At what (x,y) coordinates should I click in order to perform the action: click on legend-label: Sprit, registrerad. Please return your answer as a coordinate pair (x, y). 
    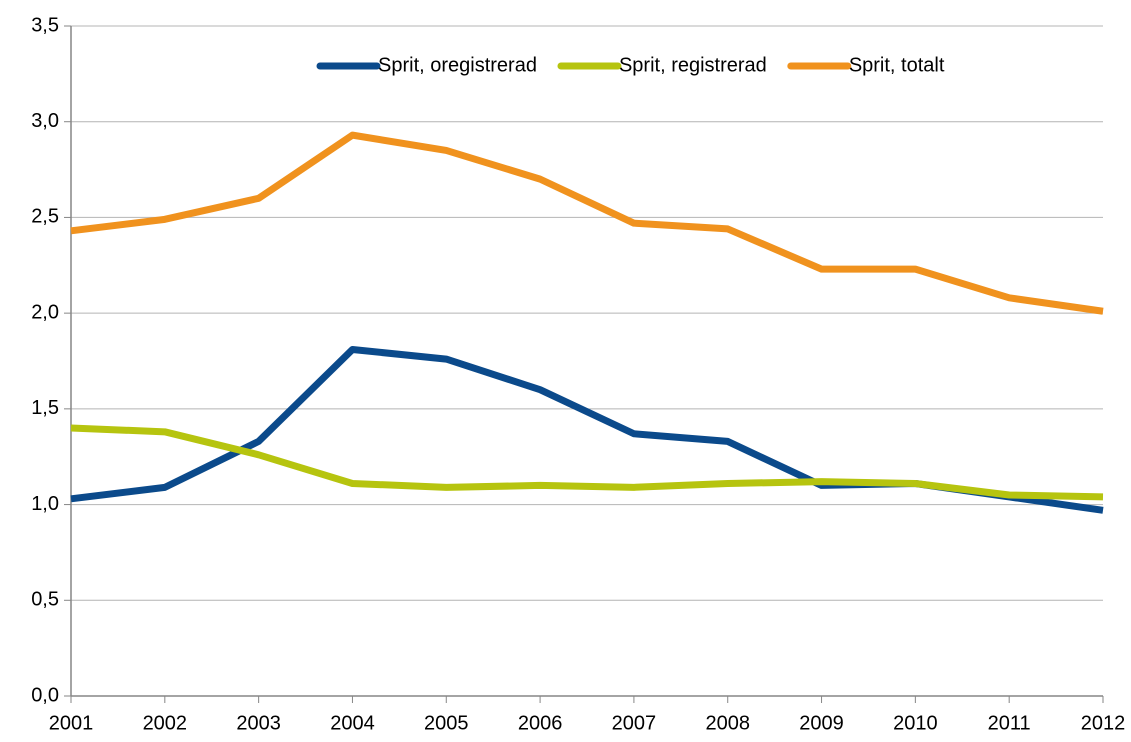
    Looking at the image, I should click on (693, 65).